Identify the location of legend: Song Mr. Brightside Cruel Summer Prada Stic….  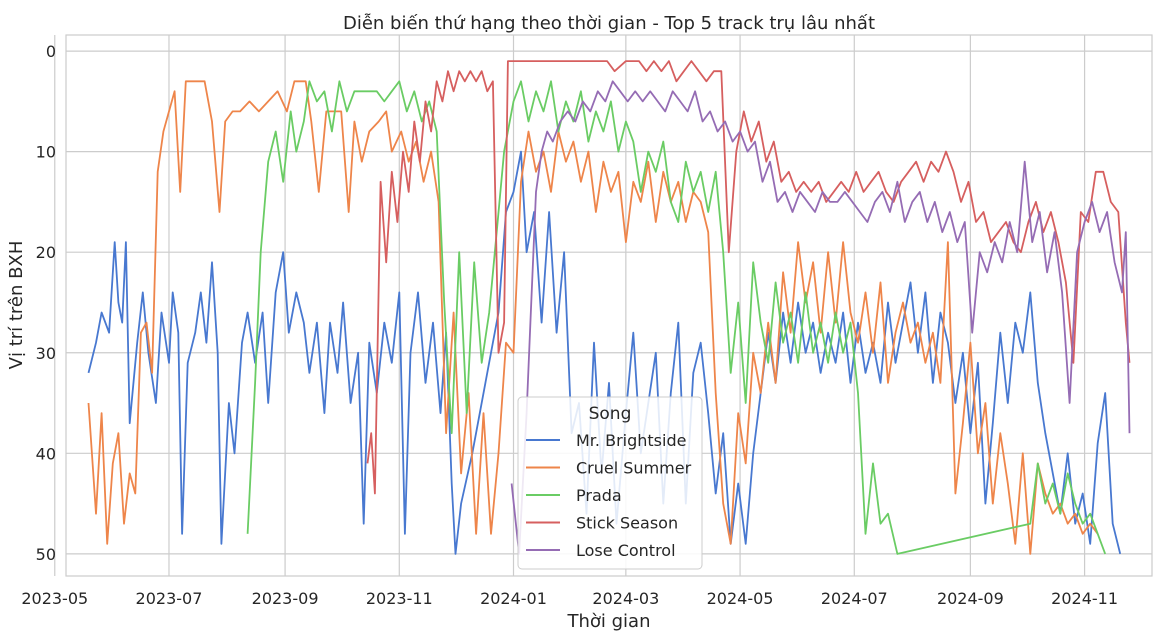
(610, 483).